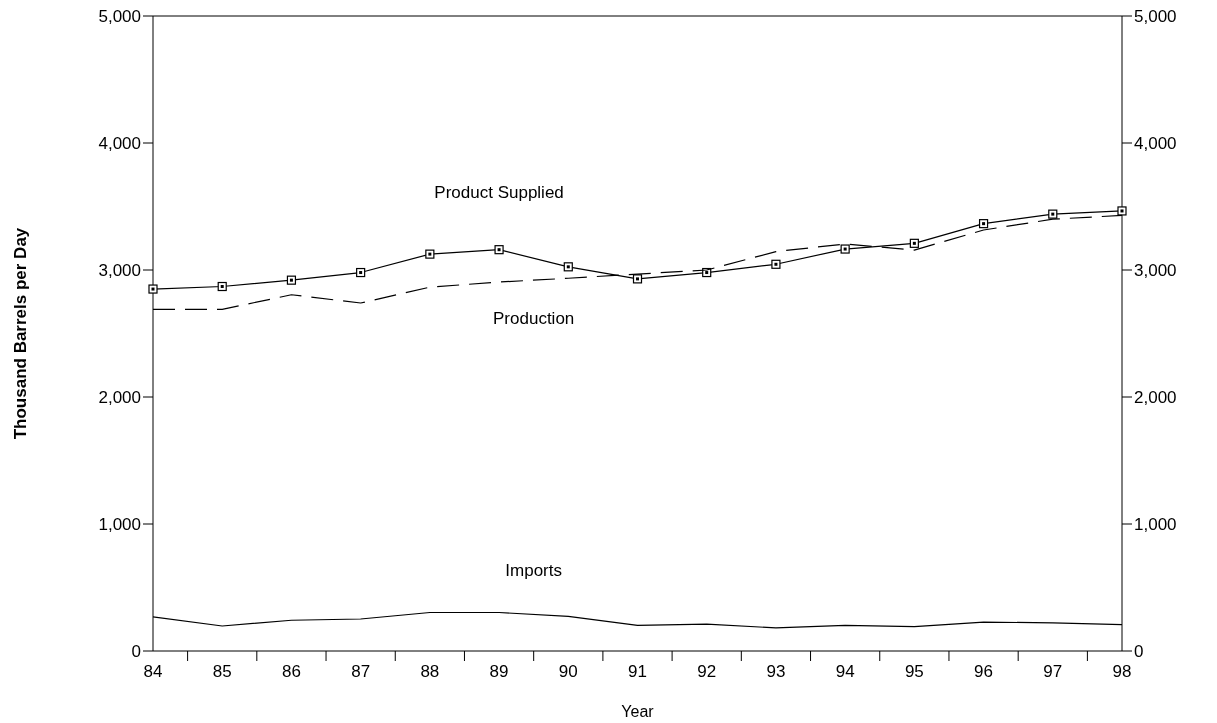 This screenshot has width=1217, height=723. What do you see at coordinates (1155, 270) in the screenshot?
I see `y2-tick-label: 3,000` at bounding box center [1155, 270].